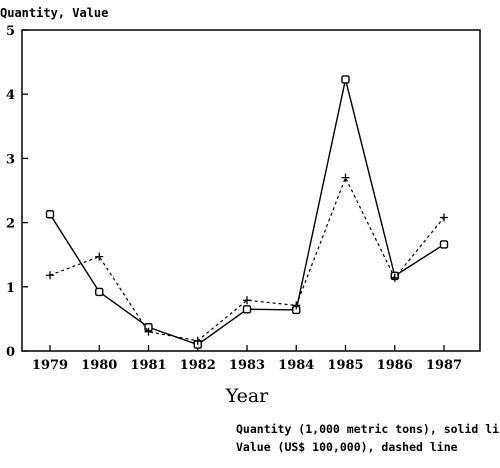 The width and height of the screenshot is (500, 468). Describe the element at coordinates (296, 365) in the screenshot. I see `x-tick-label: 1984` at that location.